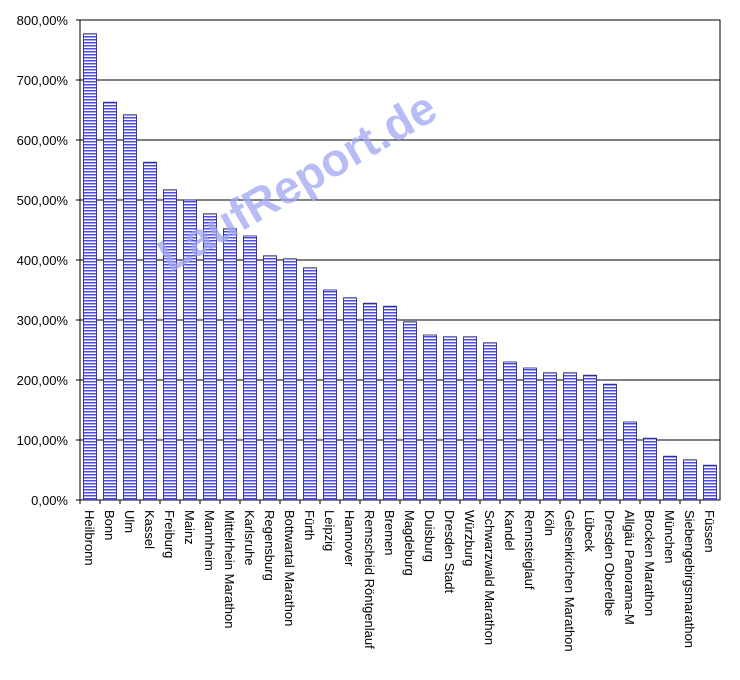 This screenshot has width=740, height=680. I want to click on x-tick-label: Karlsruhe, so click(249, 538).